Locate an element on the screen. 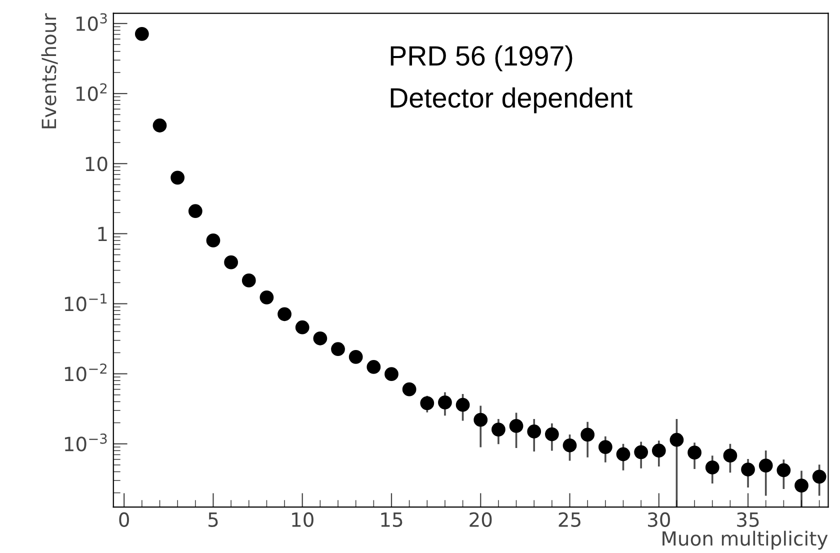 Image resolution: width=840 pixels, height=553 pixels. x-tick-label: 20 is located at coordinates (481, 520).